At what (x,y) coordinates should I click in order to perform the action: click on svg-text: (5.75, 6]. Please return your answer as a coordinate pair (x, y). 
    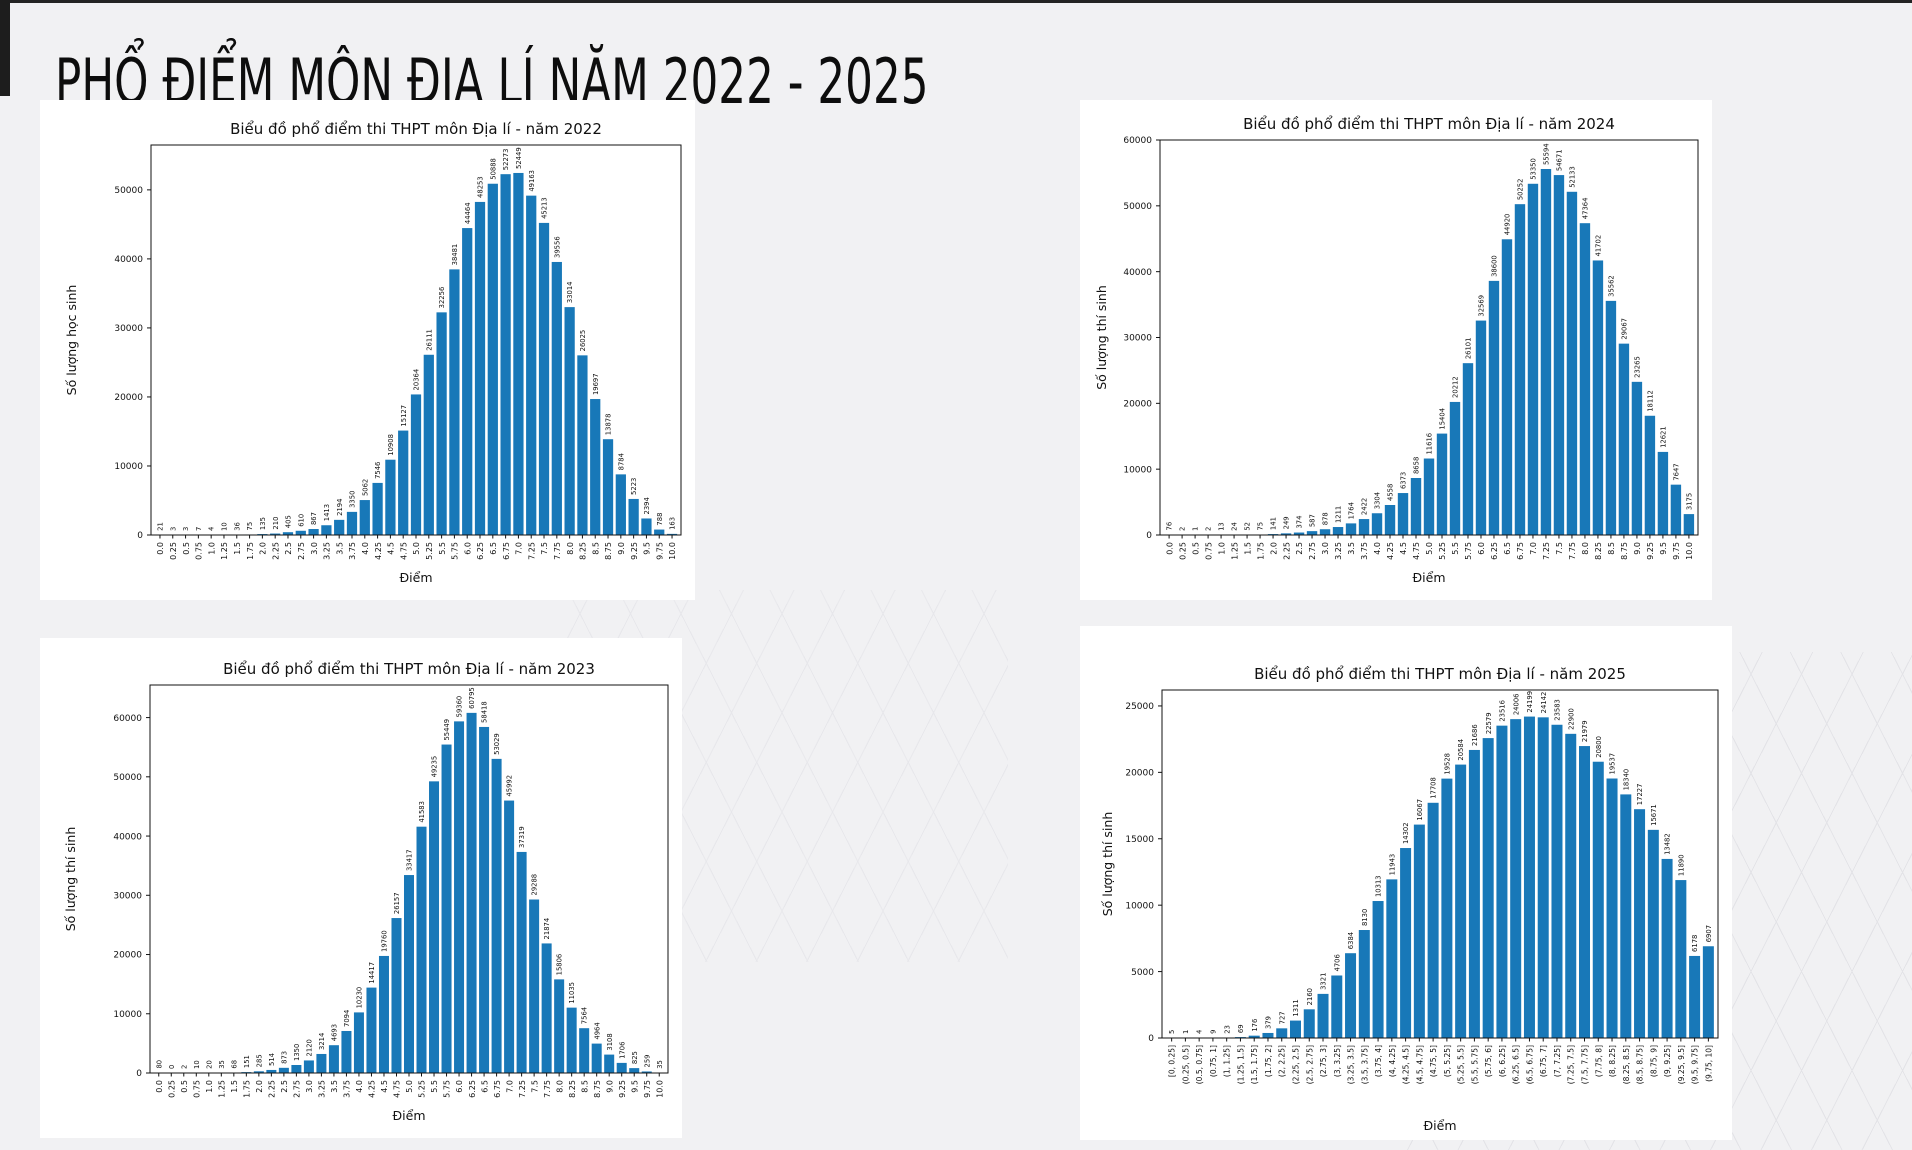
    Looking at the image, I should click on (1488, 1061).